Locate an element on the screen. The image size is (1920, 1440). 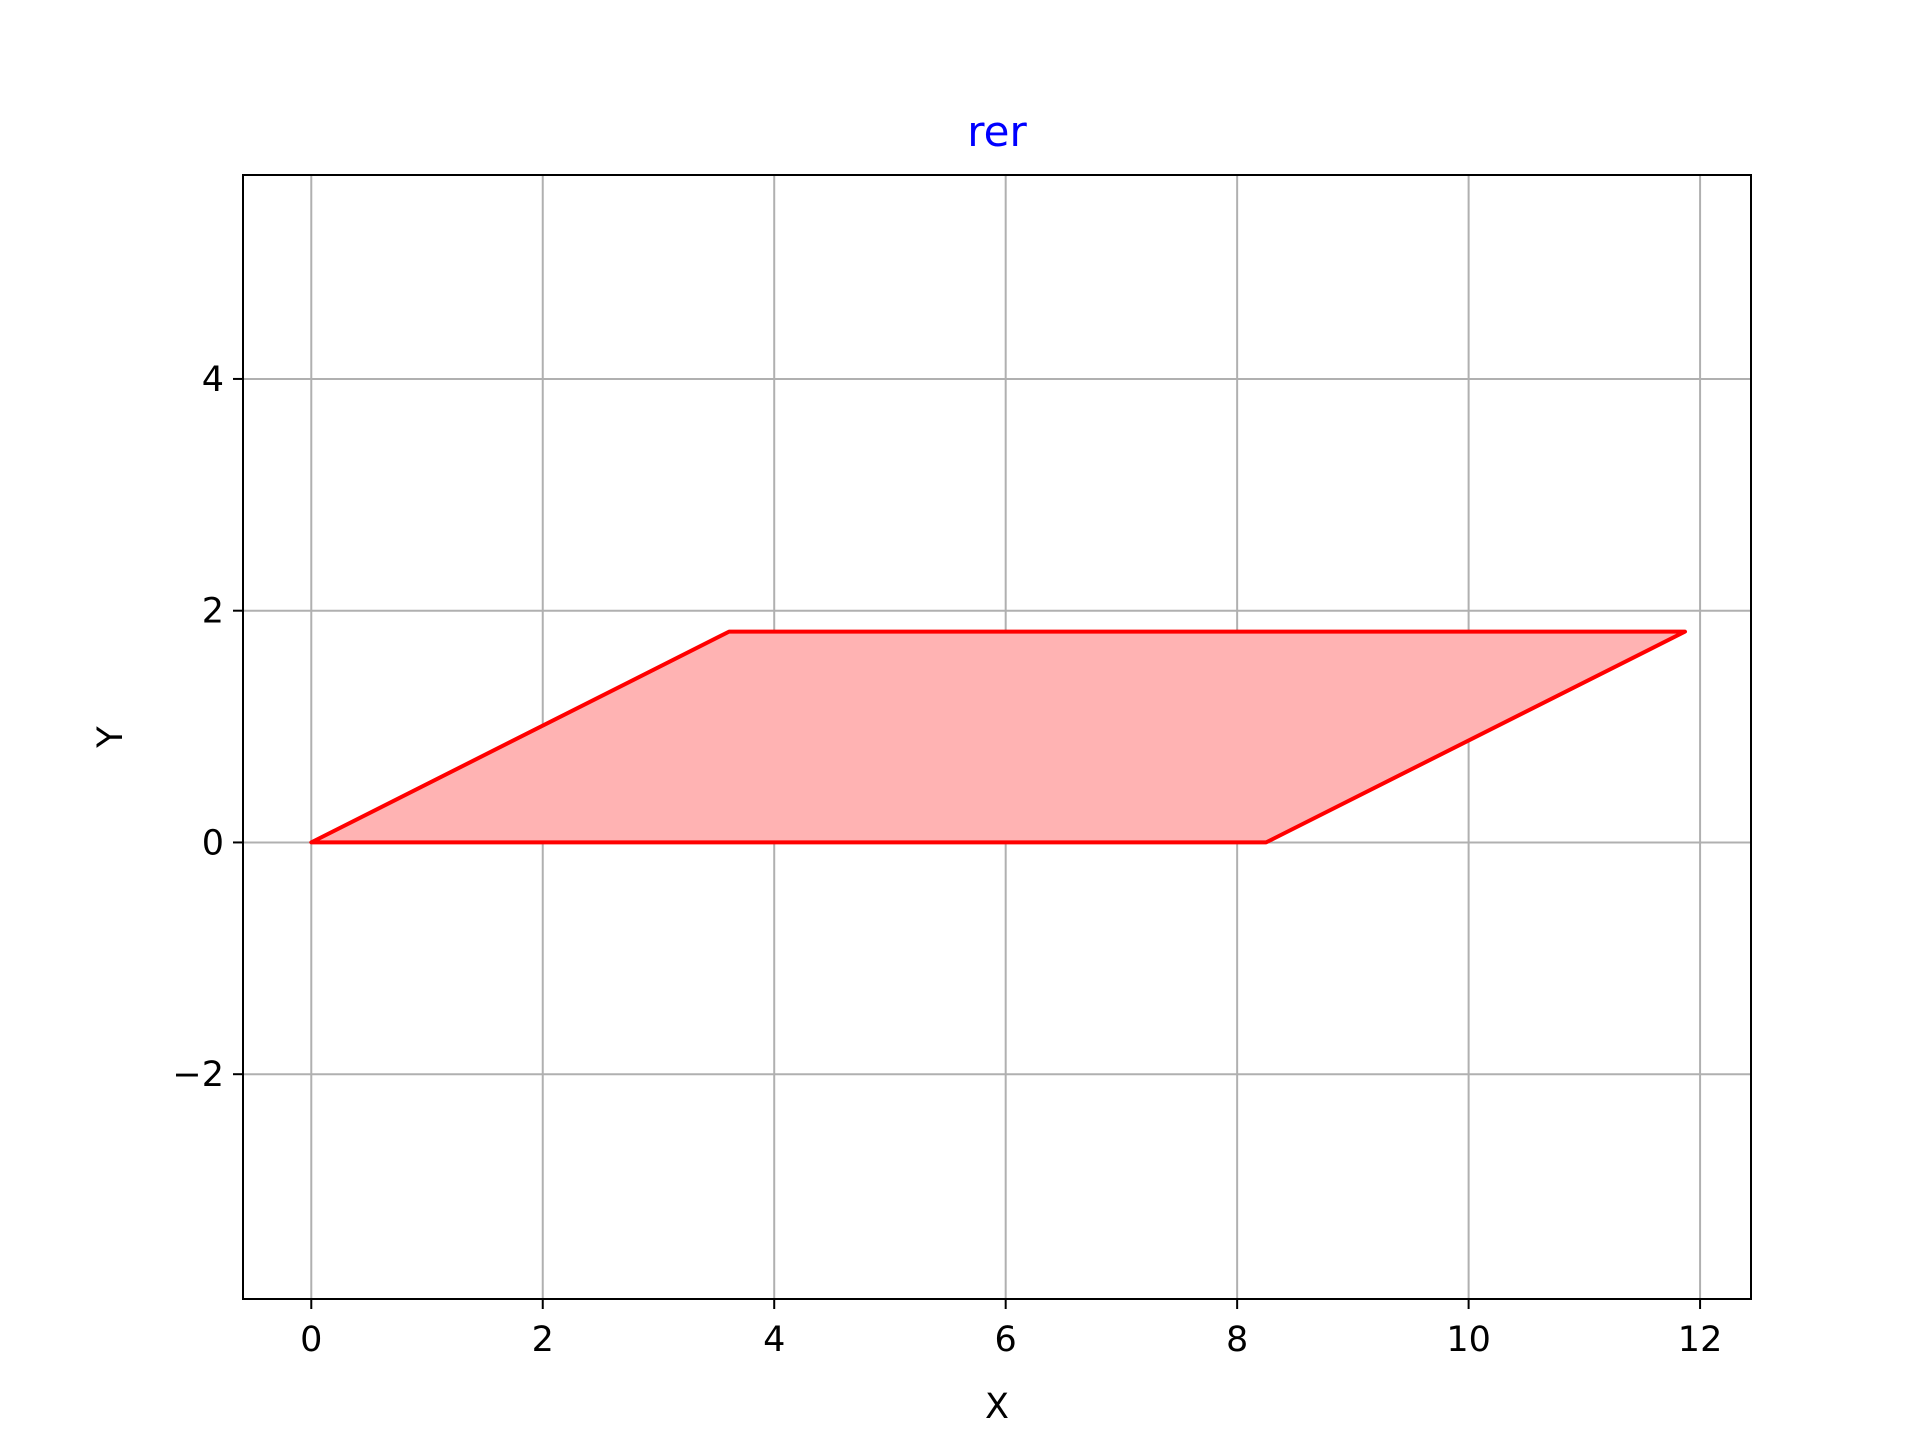
x-axis-label: X is located at coordinates (997, 1407).